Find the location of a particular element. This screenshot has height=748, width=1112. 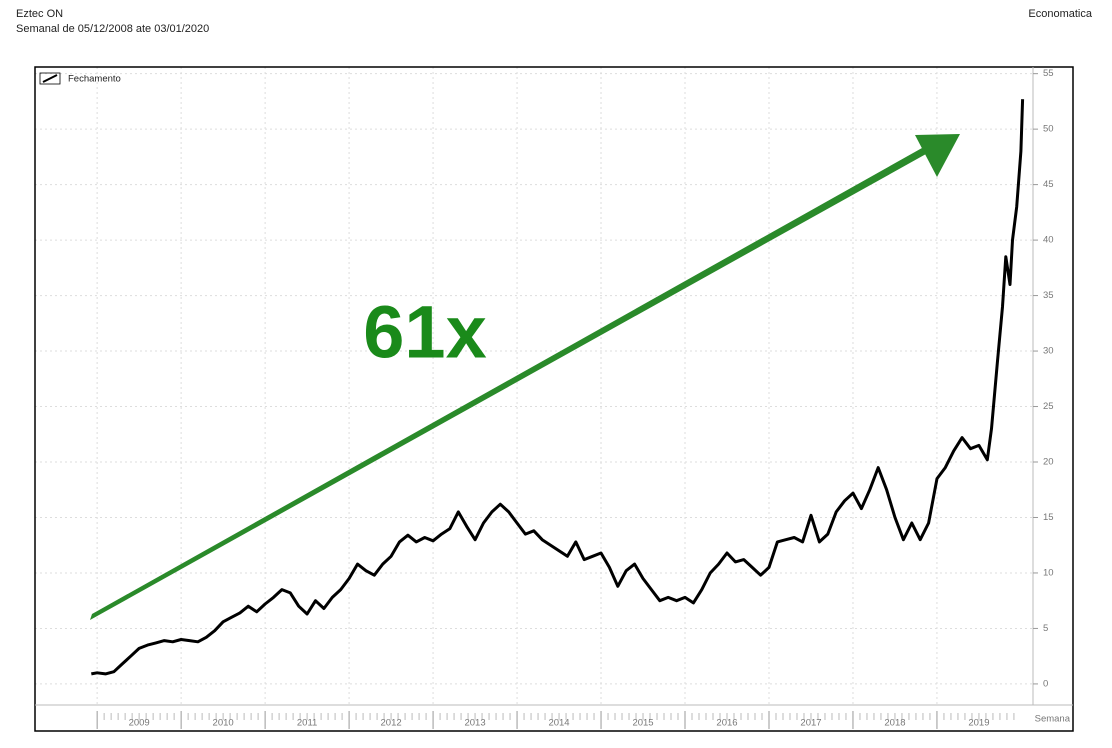

legend-box is located at coordinates (50, 78).